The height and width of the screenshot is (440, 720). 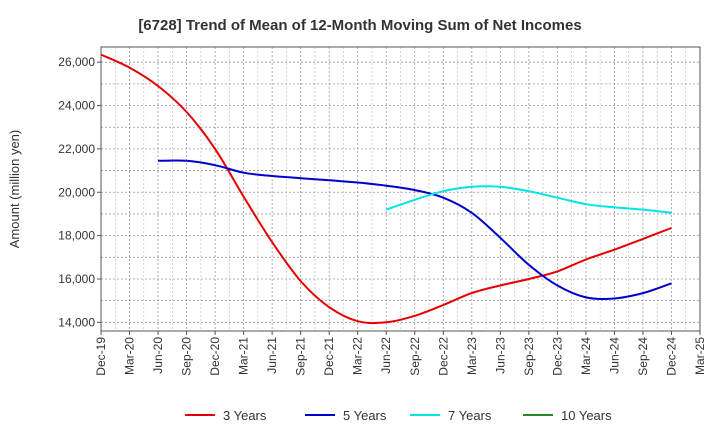 I want to click on x-tick-label: Dec-22, so click(x=443, y=356).